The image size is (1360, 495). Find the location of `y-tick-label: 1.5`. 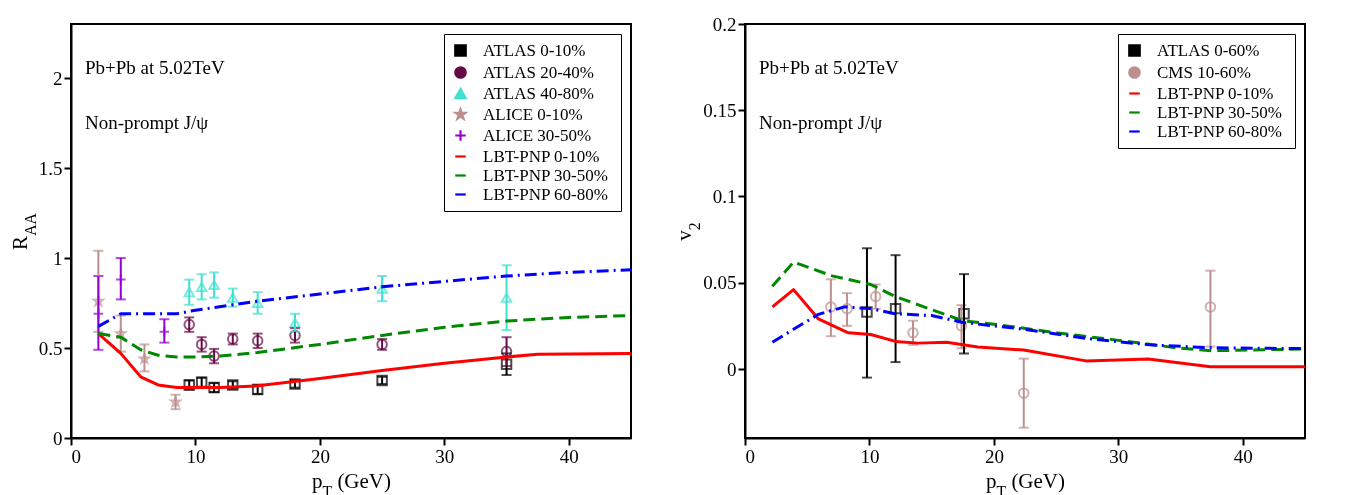

y-tick-label: 1.5 is located at coordinates (50, 168).